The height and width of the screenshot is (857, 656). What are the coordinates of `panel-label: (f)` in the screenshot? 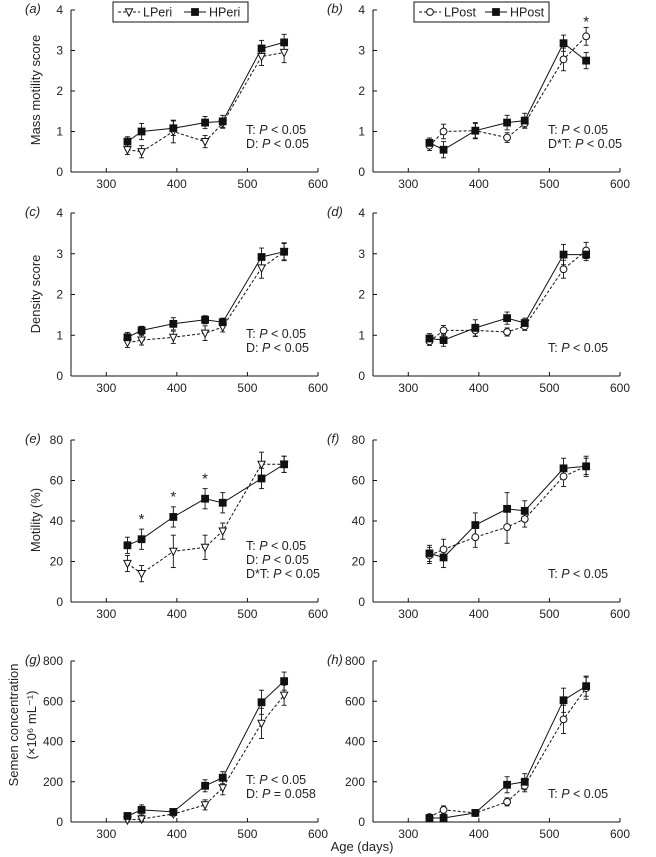 It's located at (333, 438).